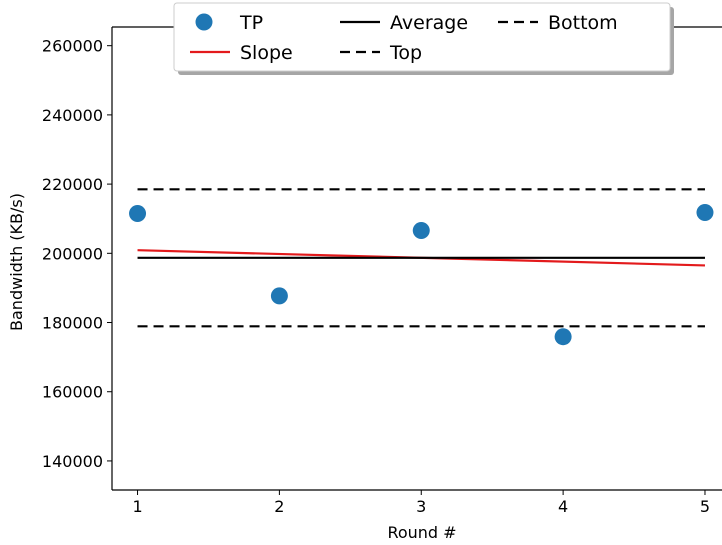  I want to click on x-tick-label: 2, so click(279, 506).